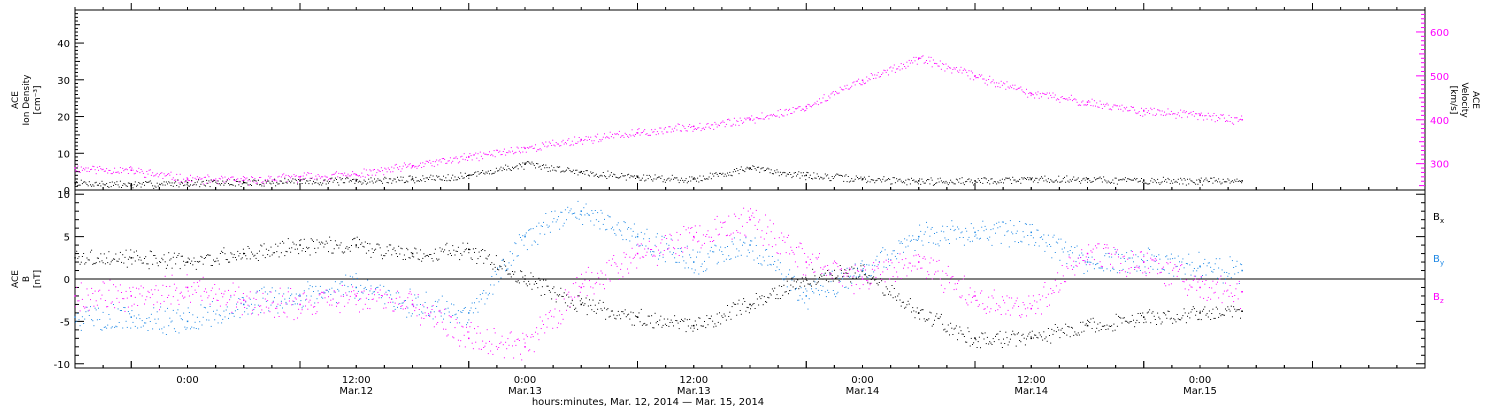 The image size is (1500, 410). What do you see at coordinates (694, 391) in the screenshot?
I see `x-tick-date: Mar.13` at bounding box center [694, 391].